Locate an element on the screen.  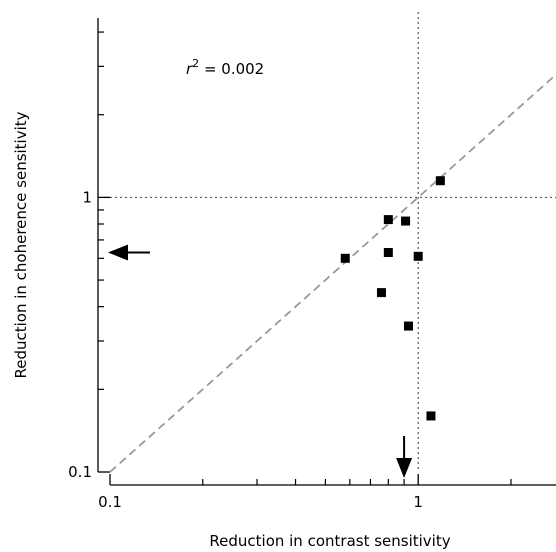
x-tick-label: 1 is located at coordinates (418, 502).